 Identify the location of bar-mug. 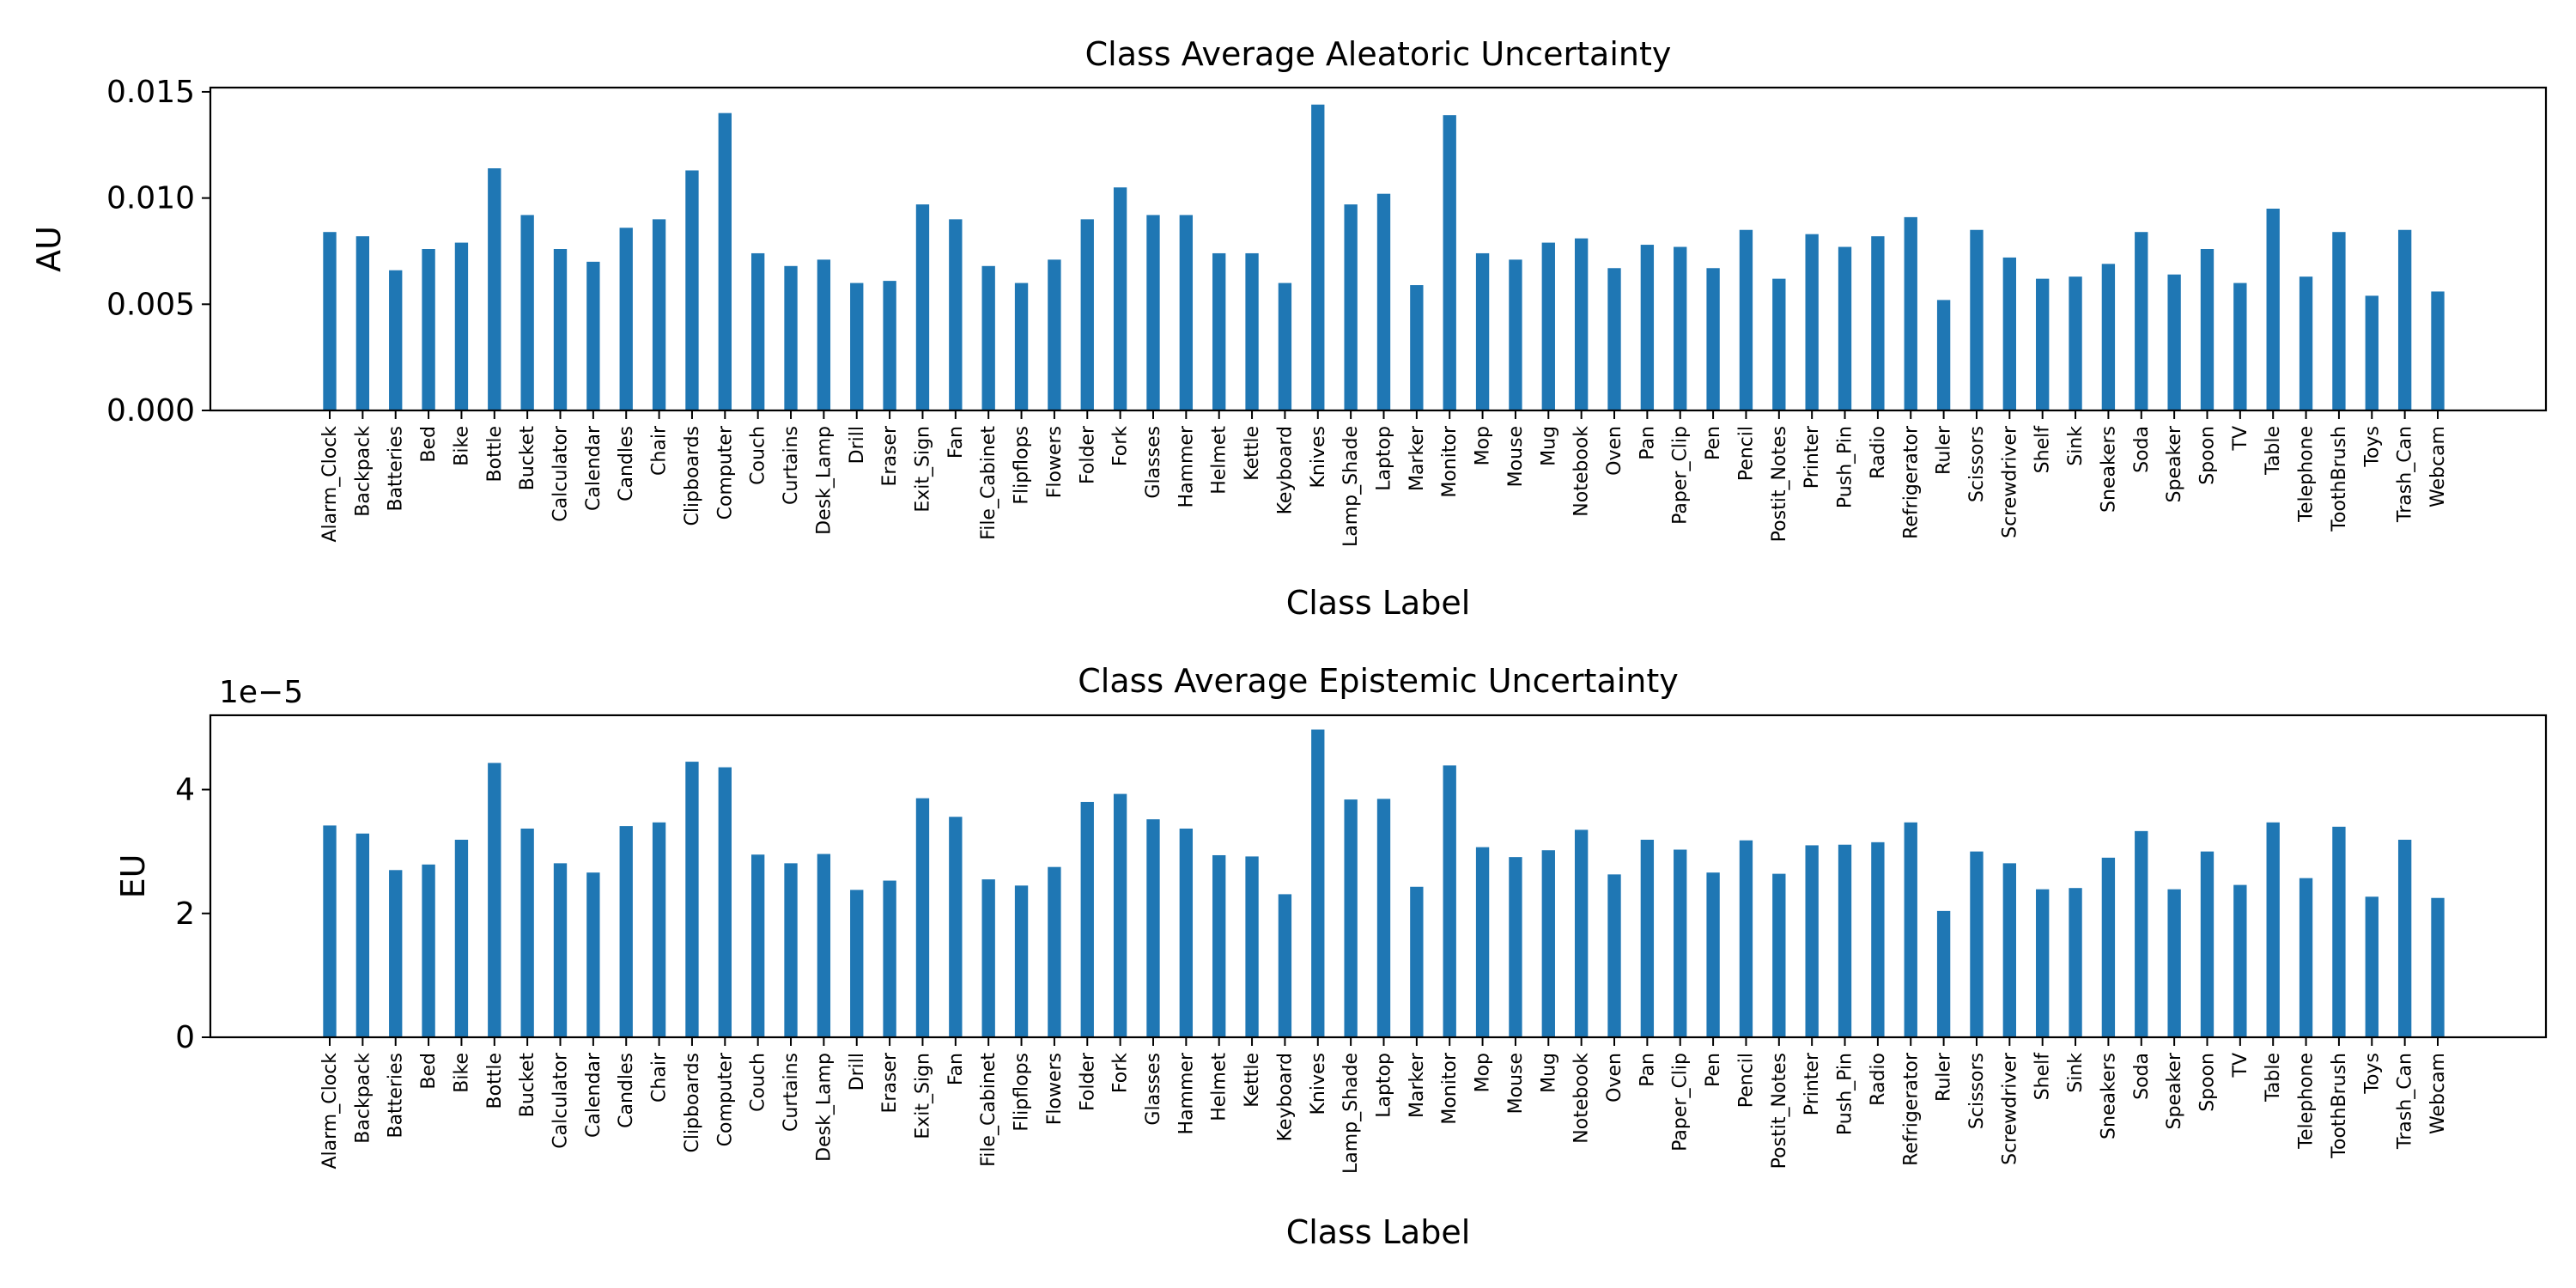
(1548, 326).